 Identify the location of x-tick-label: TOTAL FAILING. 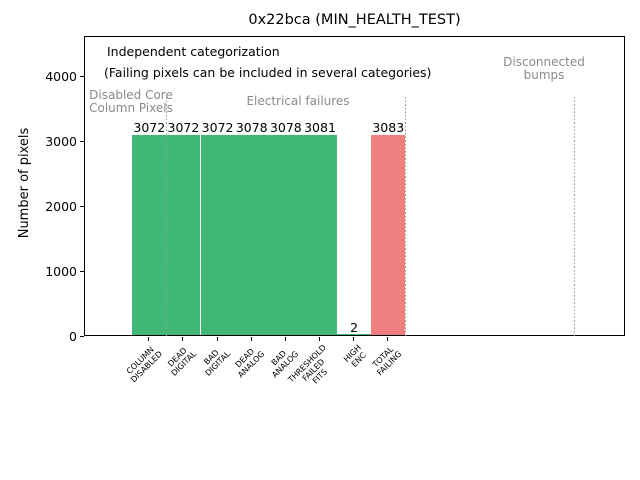
(387, 361).